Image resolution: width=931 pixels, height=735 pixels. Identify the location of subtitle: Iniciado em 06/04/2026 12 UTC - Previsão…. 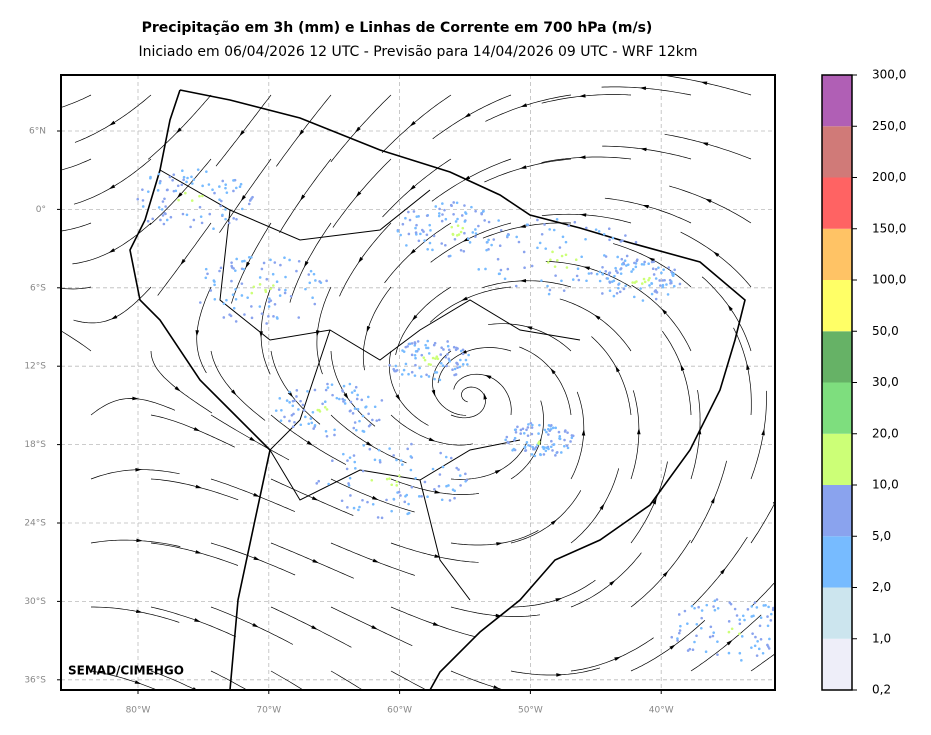
(417, 52).